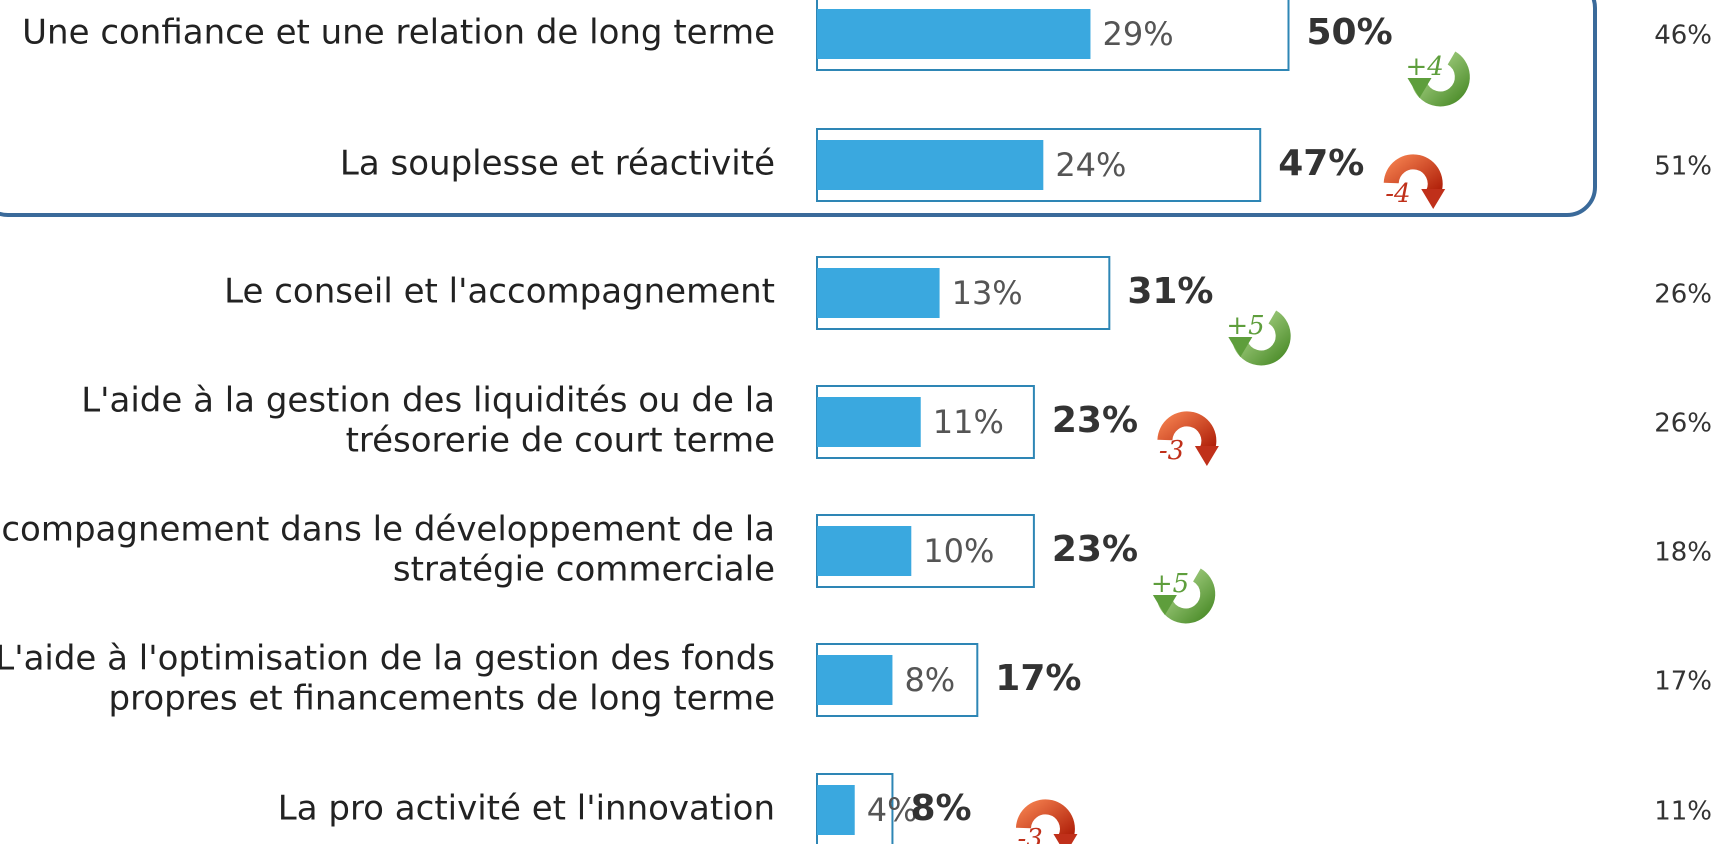  Describe the element at coordinates (940, 808) in the screenshot. I see `total-label: 8%` at that location.